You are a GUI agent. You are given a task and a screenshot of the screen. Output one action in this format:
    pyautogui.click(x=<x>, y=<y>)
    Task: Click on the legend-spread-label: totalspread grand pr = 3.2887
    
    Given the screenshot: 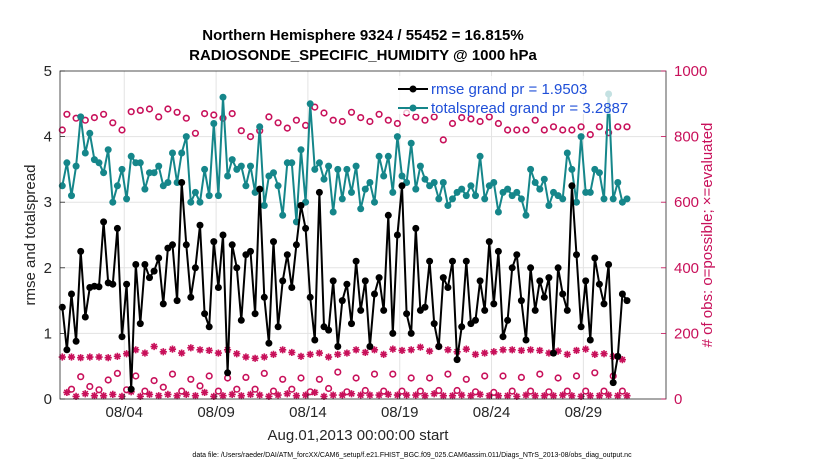 What is the action you would take?
    pyautogui.click(x=529, y=108)
    